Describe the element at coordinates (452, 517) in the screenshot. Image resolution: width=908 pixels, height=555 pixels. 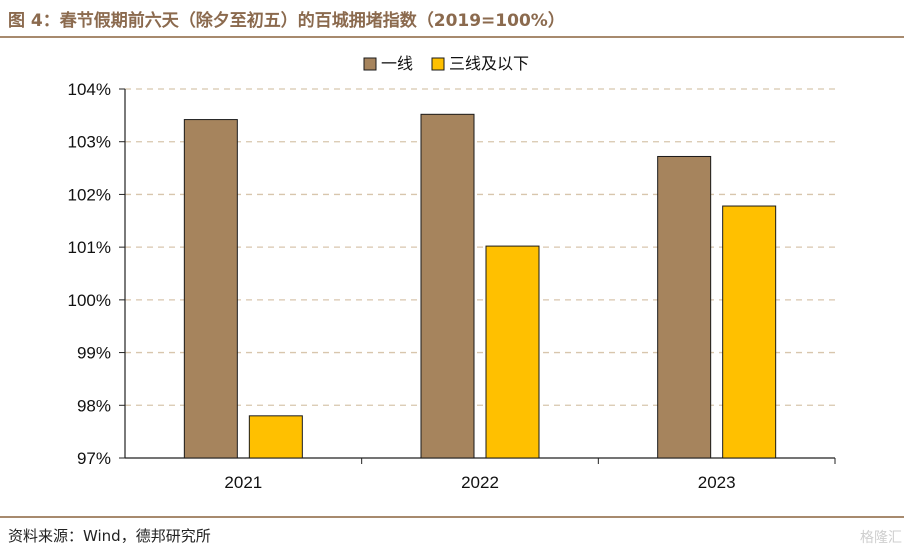
I see `bottom-rule` at that location.